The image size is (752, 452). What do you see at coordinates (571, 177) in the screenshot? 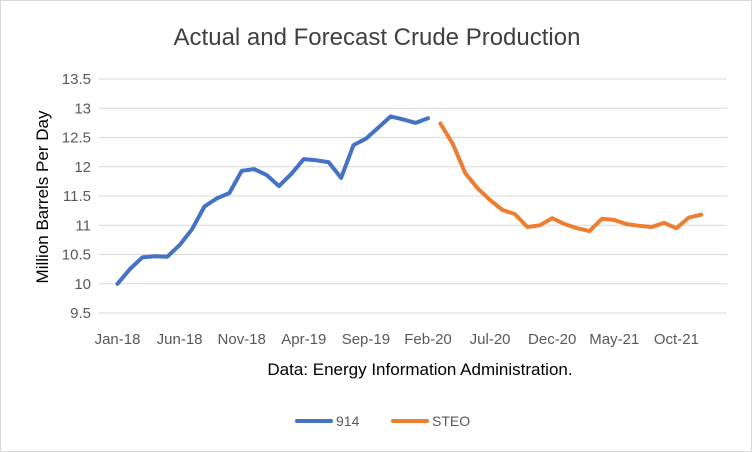
I see `series-line-steo` at bounding box center [571, 177].